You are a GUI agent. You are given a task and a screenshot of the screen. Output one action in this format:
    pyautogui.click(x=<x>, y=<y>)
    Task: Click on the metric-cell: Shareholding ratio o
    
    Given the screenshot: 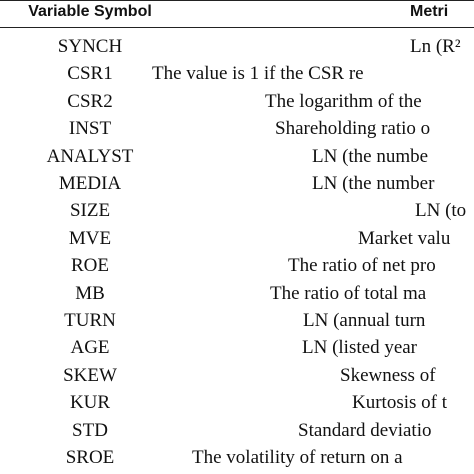 What is the action you would take?
    pyautogui.click(x=353, y=129)
    